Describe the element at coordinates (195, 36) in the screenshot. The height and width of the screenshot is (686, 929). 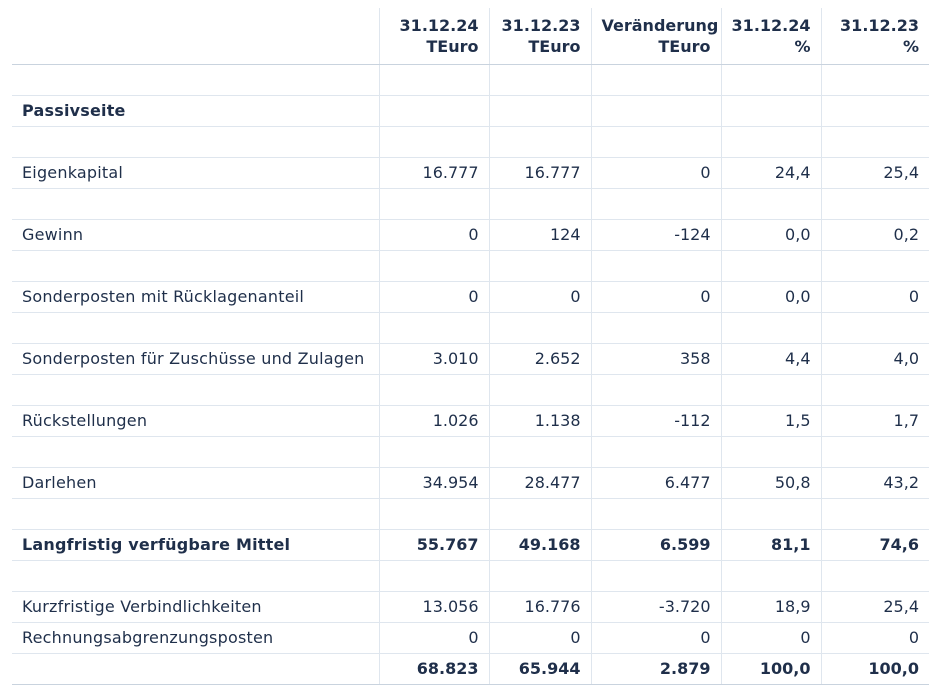
I see `header-label-column` at that location.